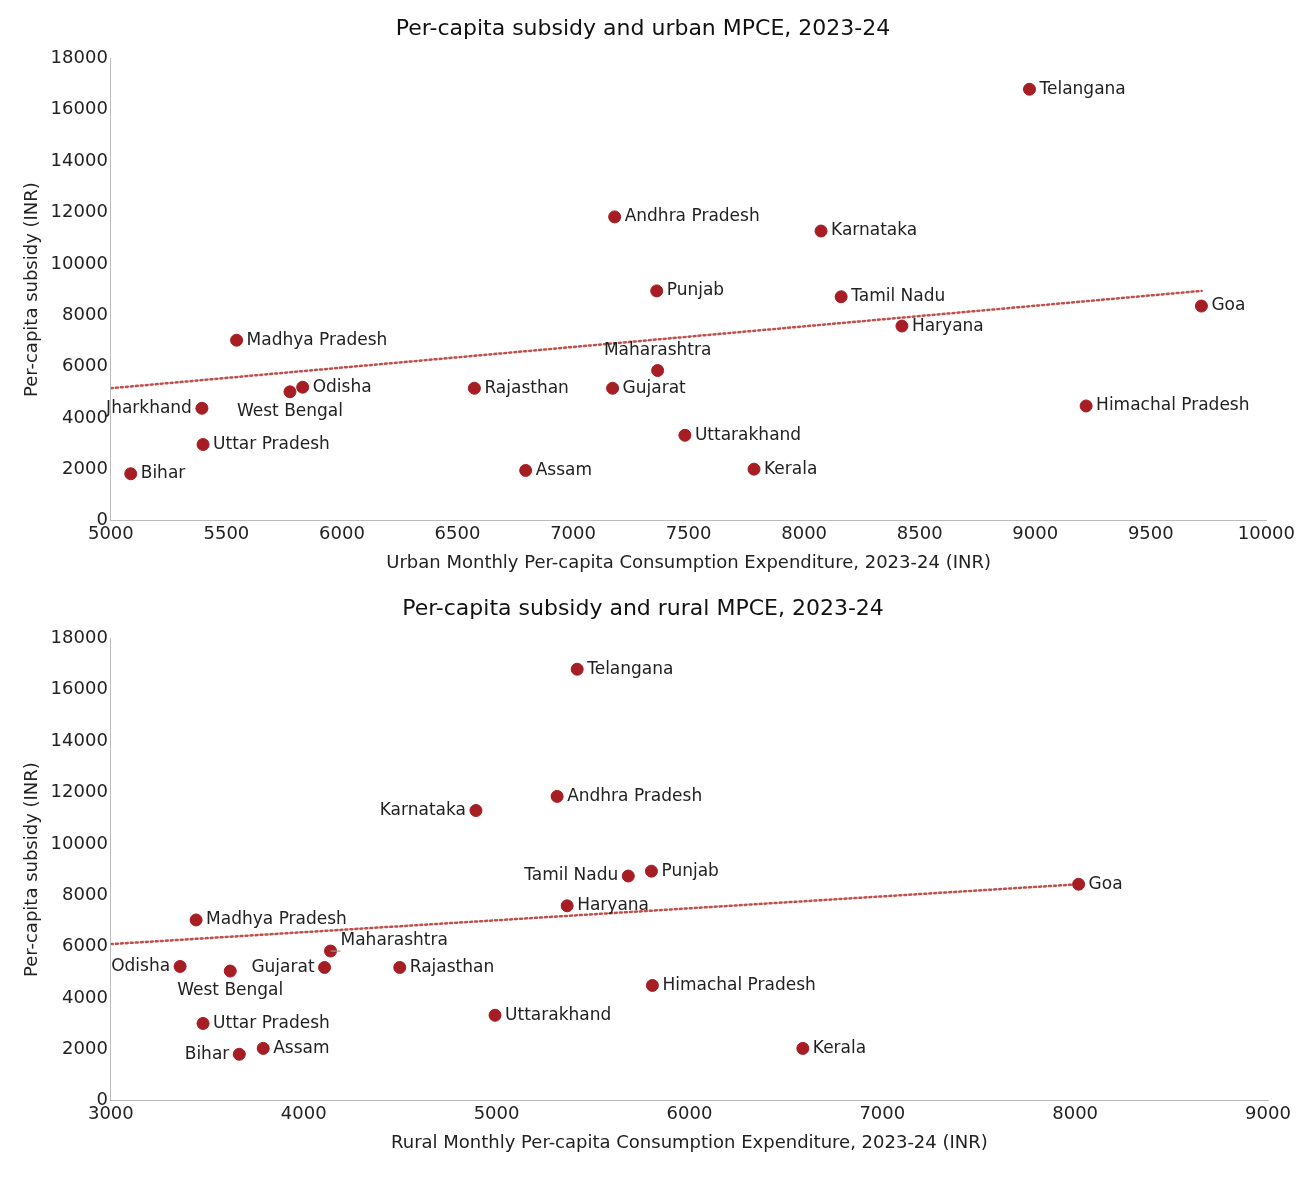 This screenshot has width=1312, height=1177. What do you see at coordinates (688, 561) in the screenshot?
I see `x-axis-title: Urban Monthly Per-capita Consumption Expenditure, 2023-24 (INR)` at bounding box center [688, 561].